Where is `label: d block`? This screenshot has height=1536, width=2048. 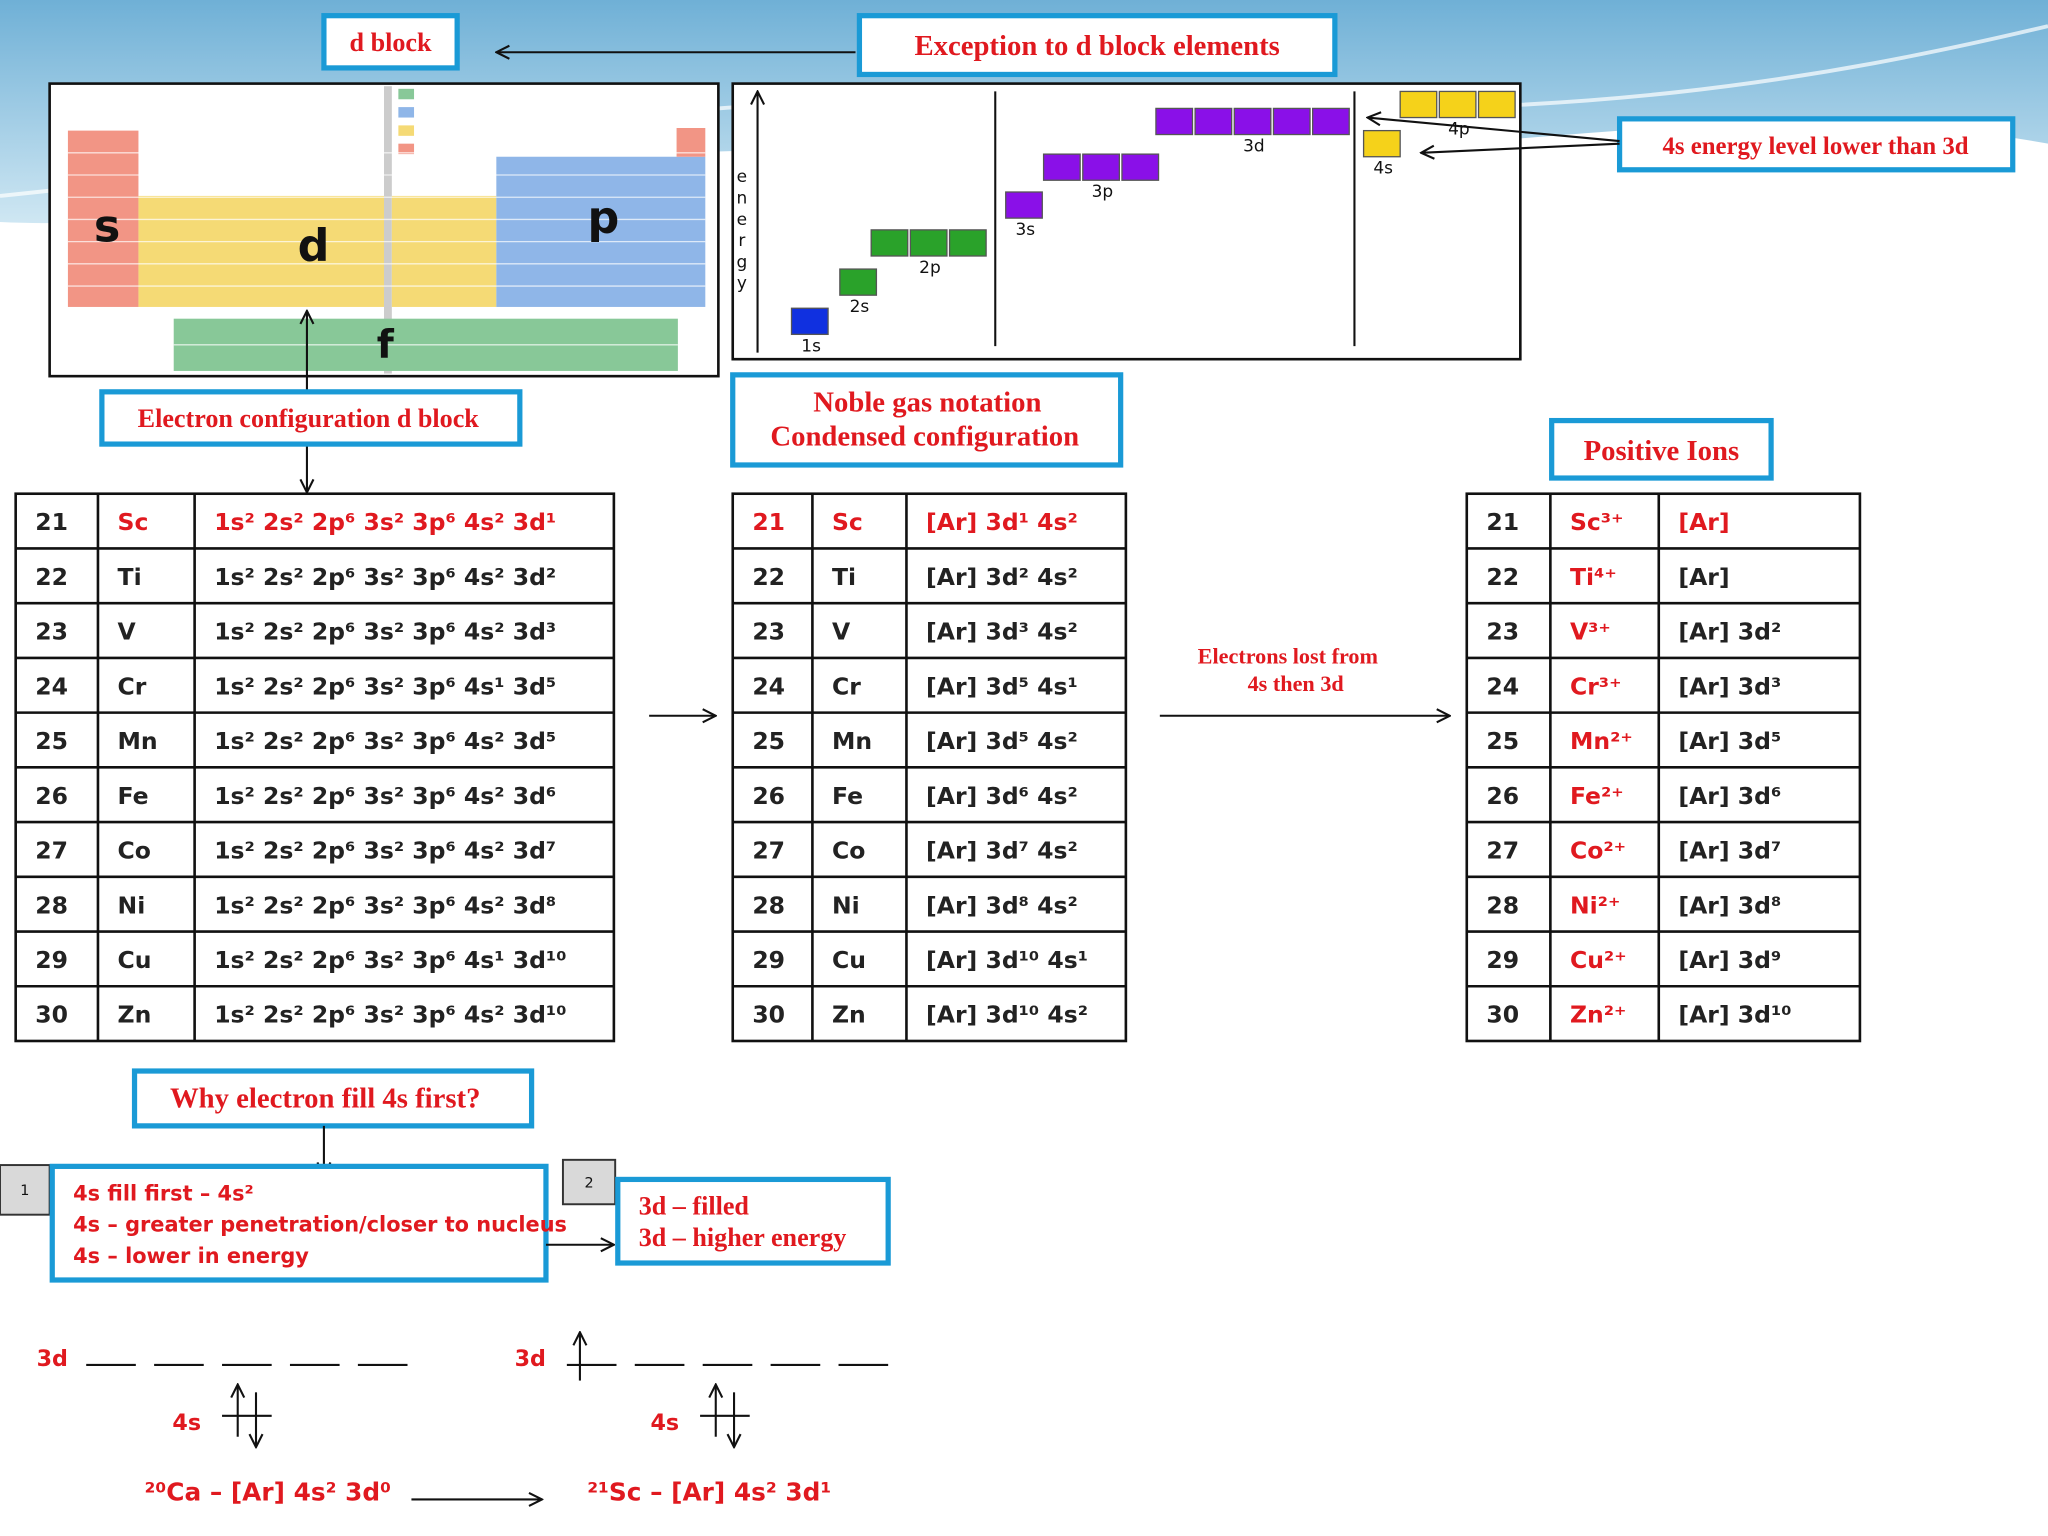 label: d block is located at coordinates (391, 42).